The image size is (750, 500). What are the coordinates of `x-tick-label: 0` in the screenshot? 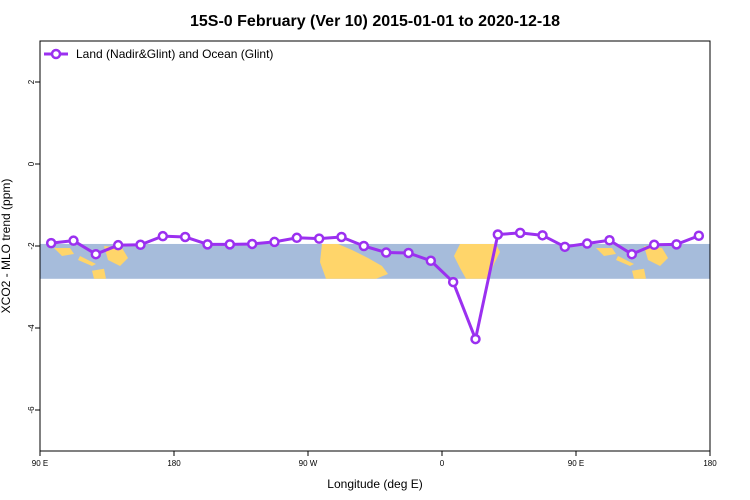 It's located at (442, 463).